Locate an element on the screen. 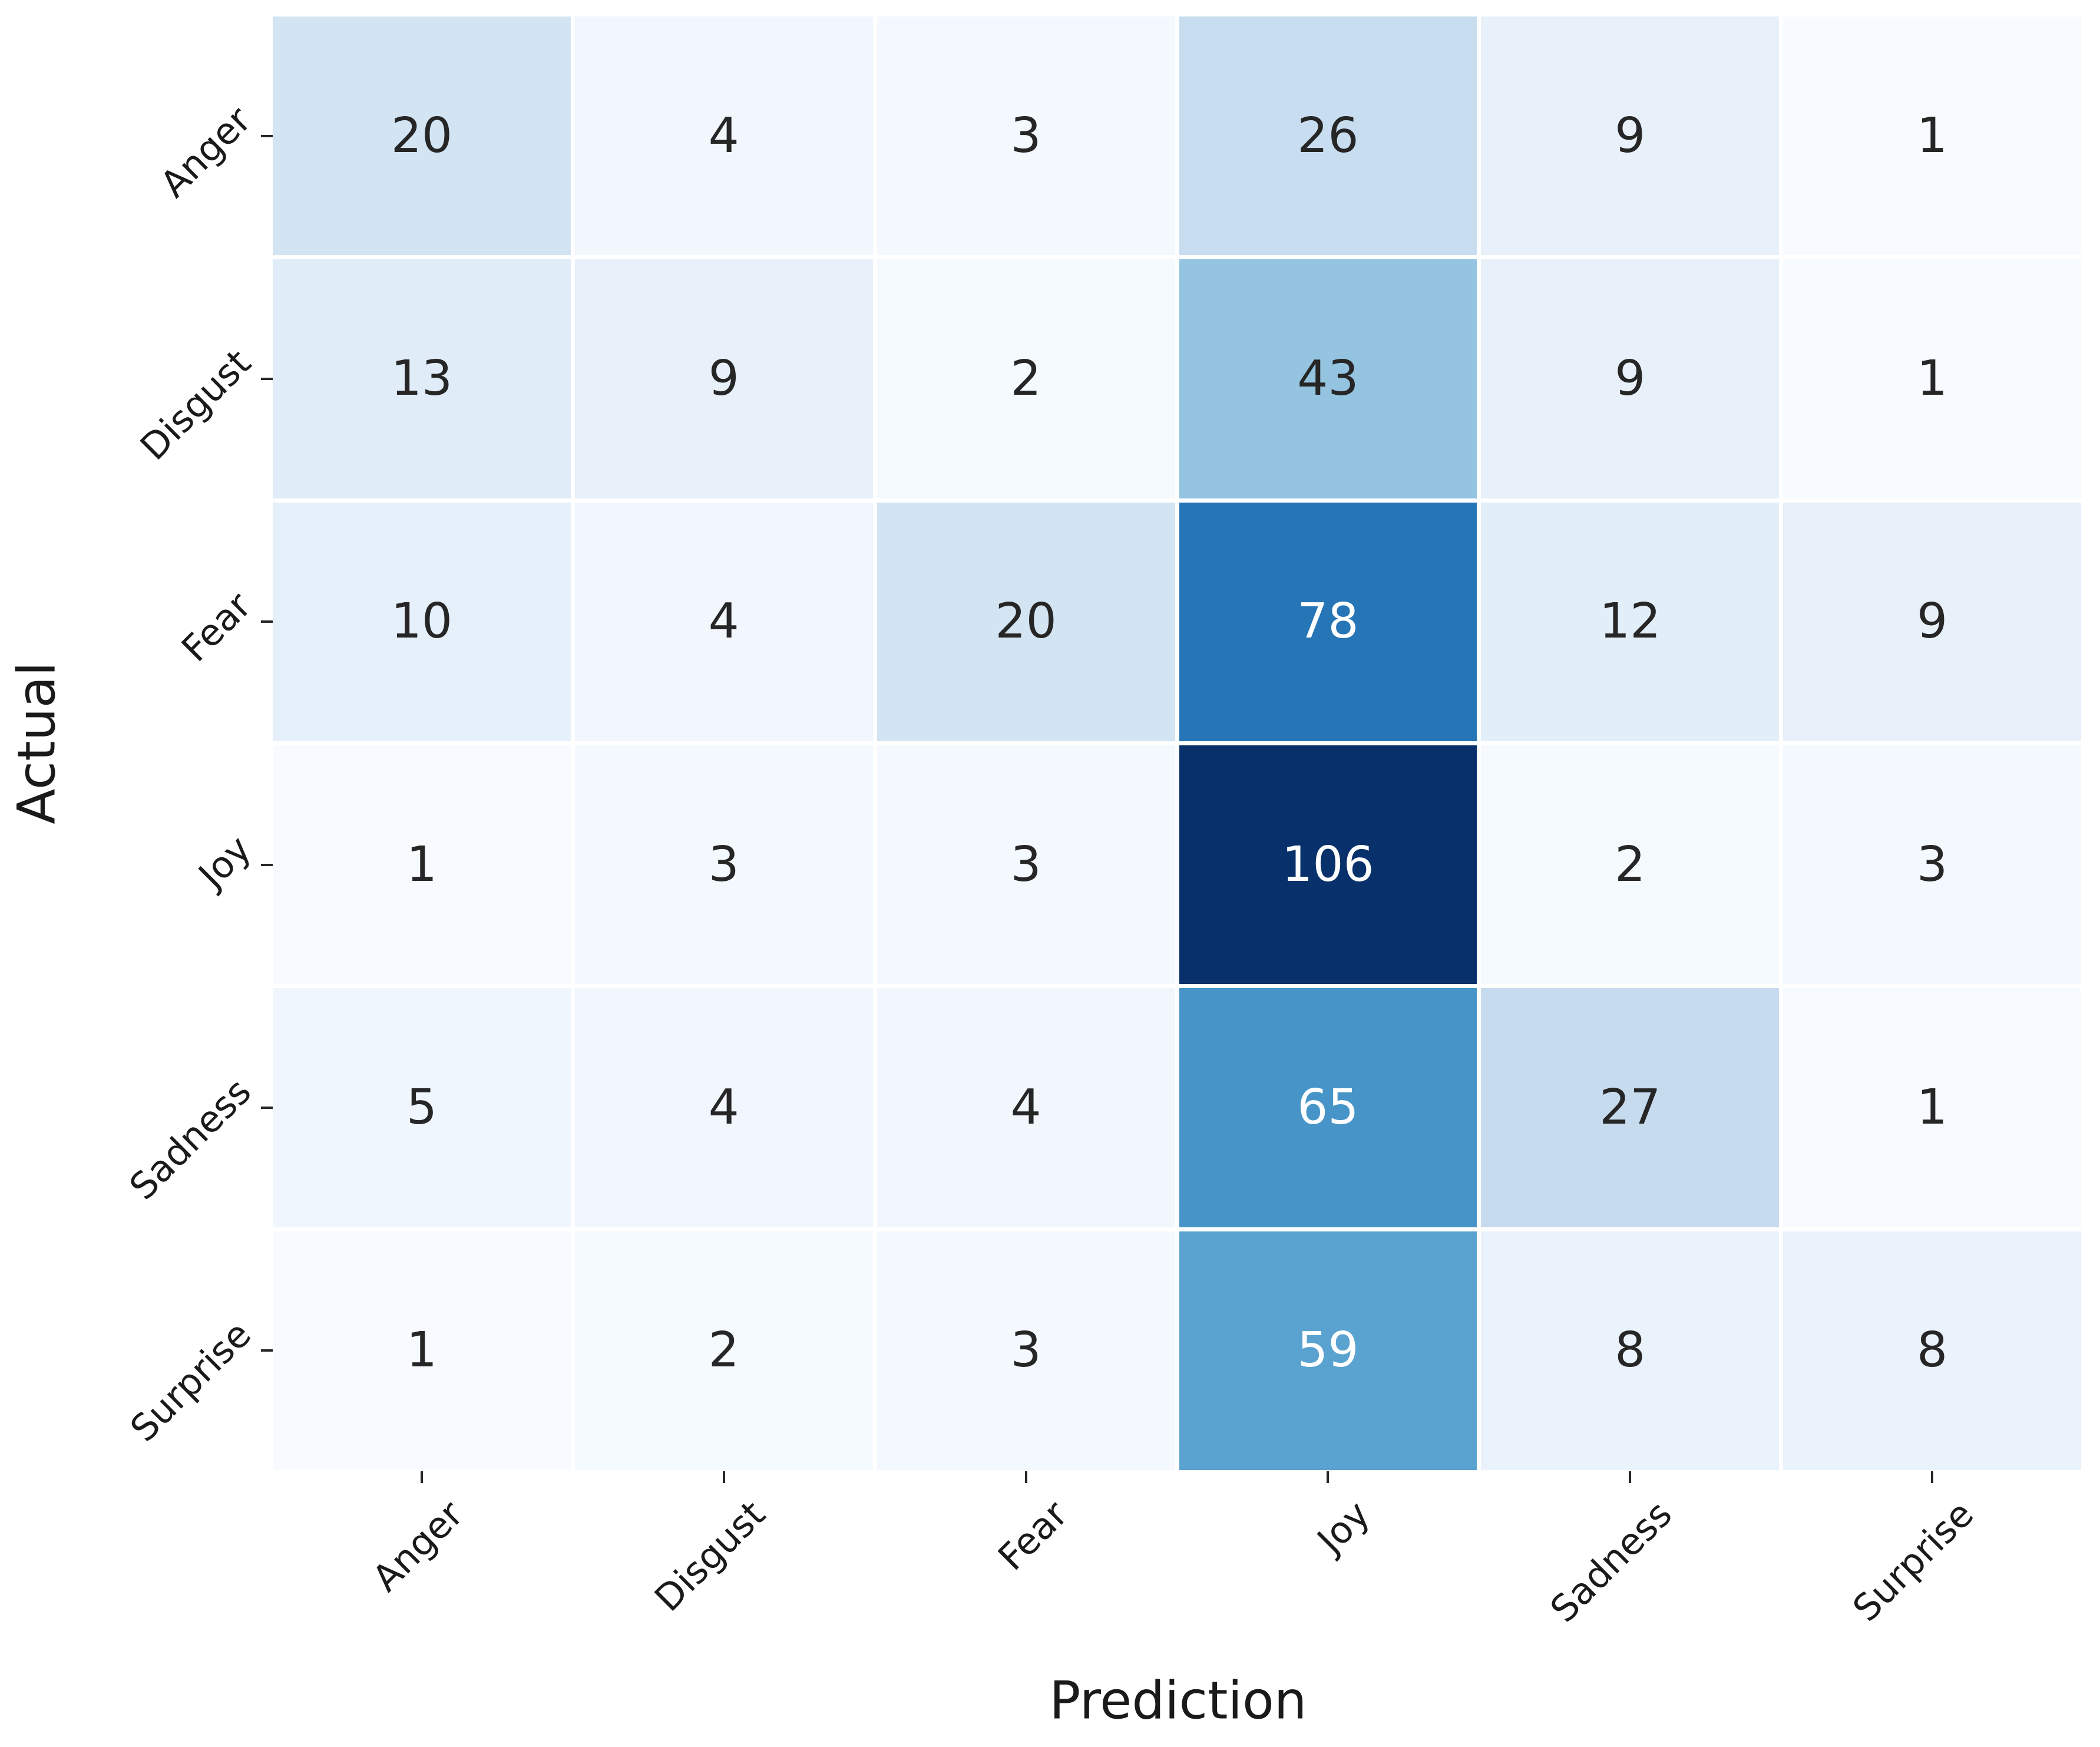 The image size is (2100, 1747). heatmap-cell-r2c1: 13 is located at coordinates (422, 378).